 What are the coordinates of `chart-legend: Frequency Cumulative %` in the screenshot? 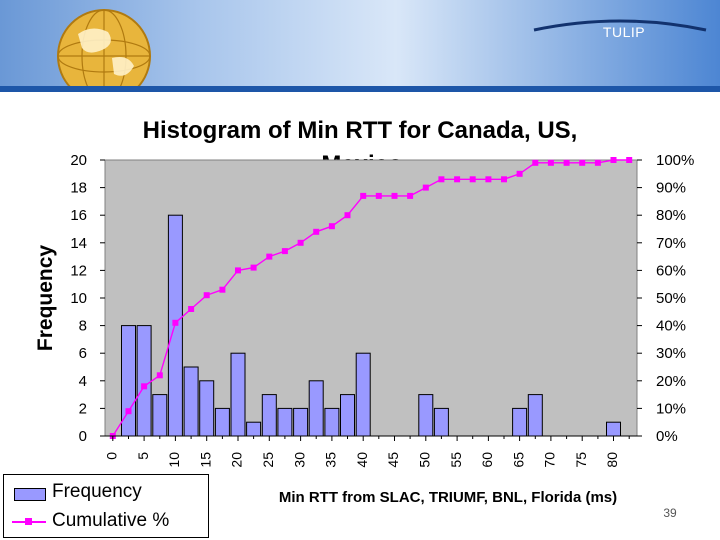 It's located at (106, 506).